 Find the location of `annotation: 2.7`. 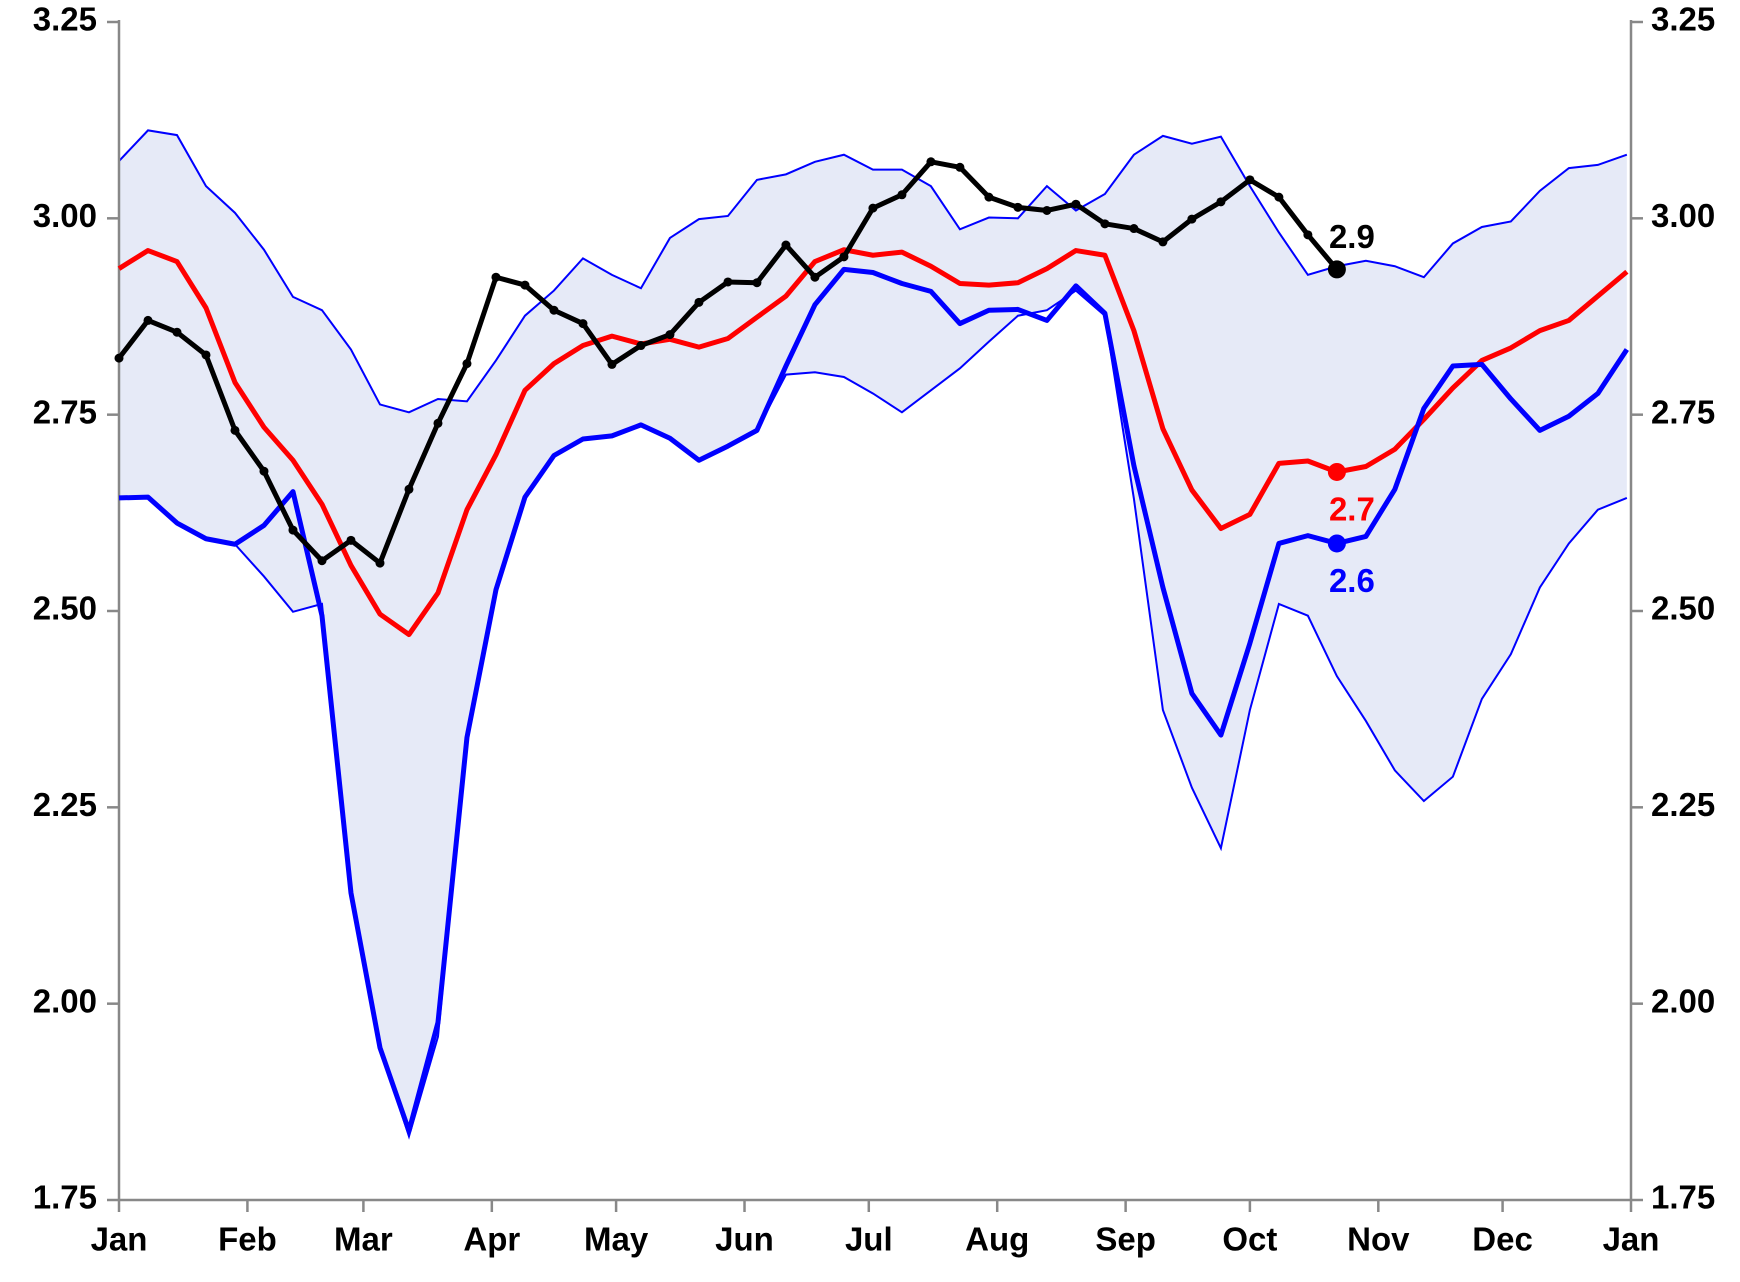

annotation: 2.7 is located at coordinates (1352, 509).